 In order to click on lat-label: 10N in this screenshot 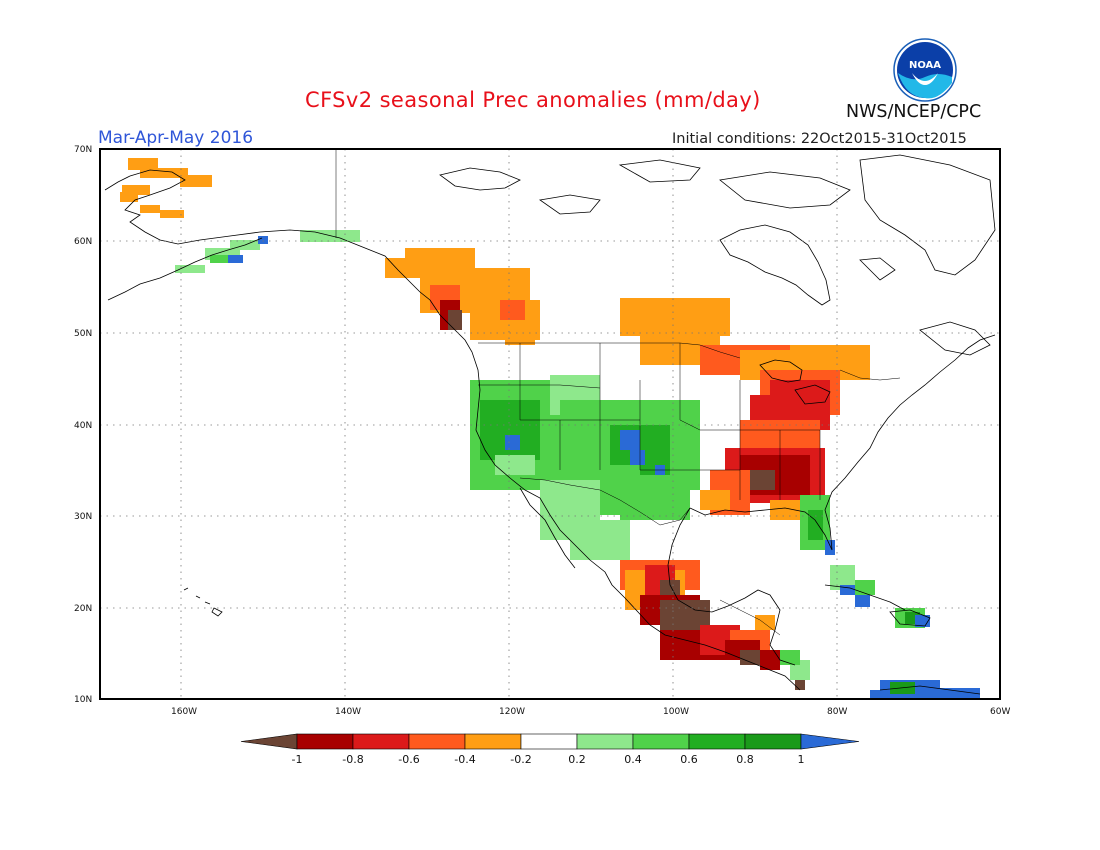, I will do `click(83, 700)`.